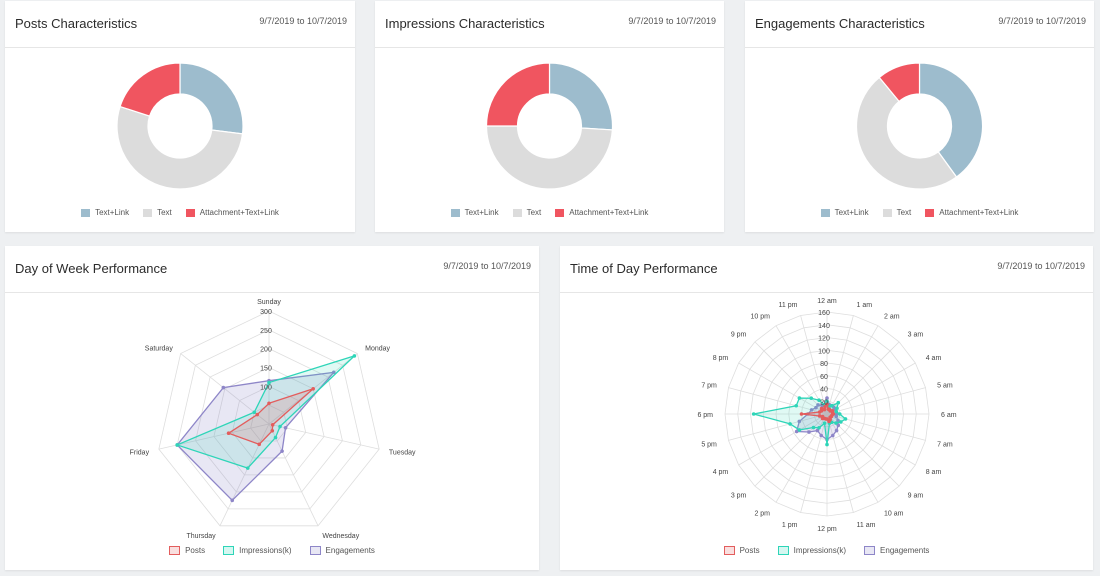 The width and height of the screenshot is (1100, 576). I want to click on data-point-6-am, so click(839, 414).